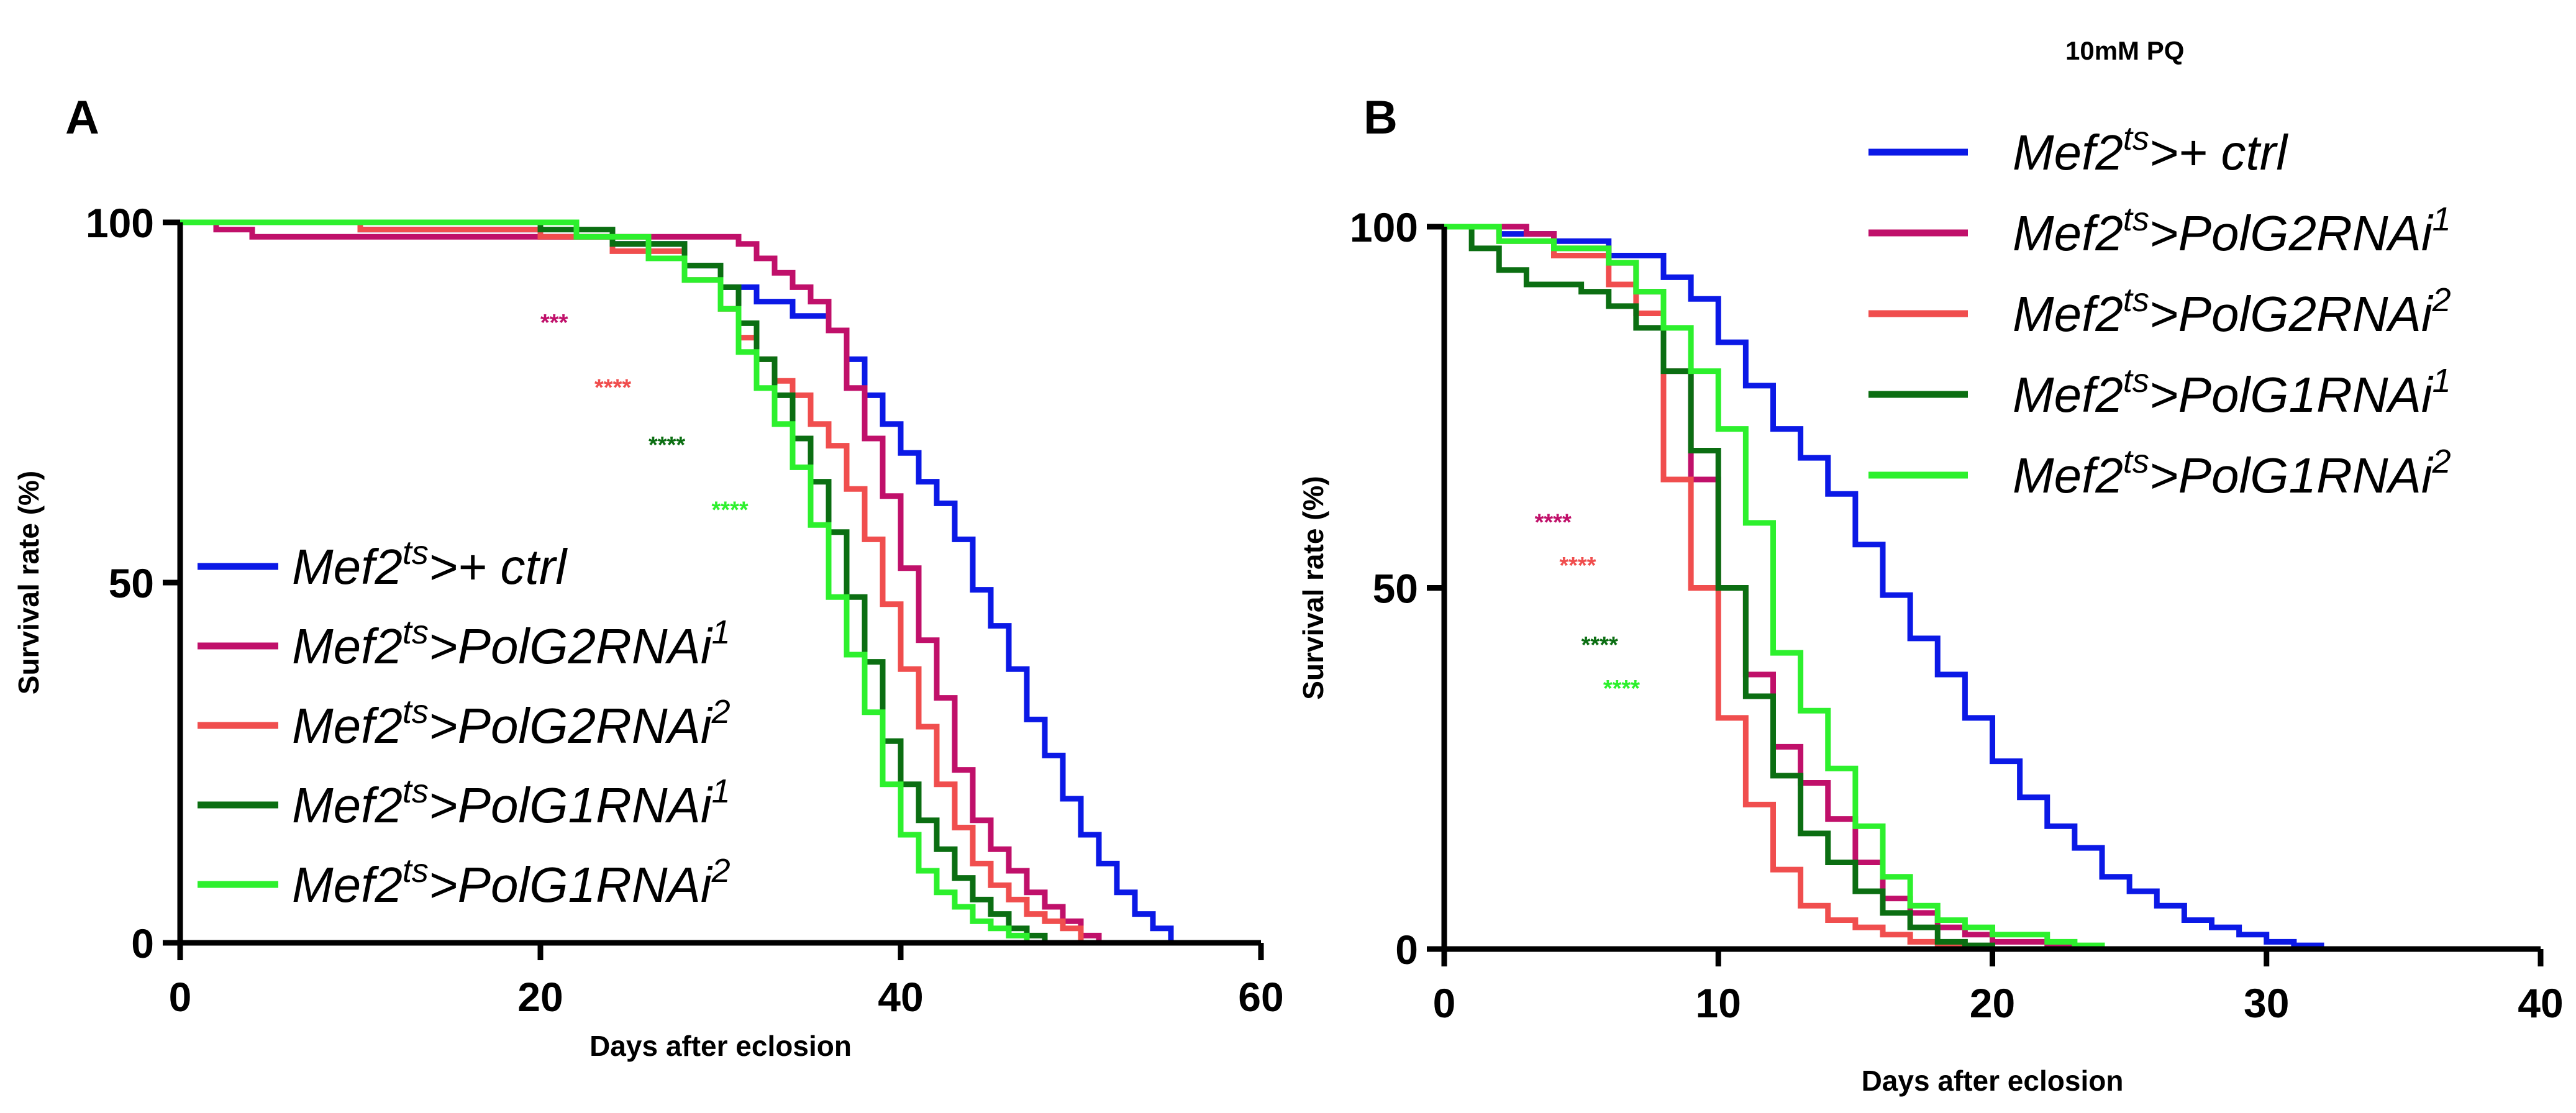 The height and width of the screenshot is (1113, 2576). Describe the element at coordinates (1384, 227) in the screenshot. I see `chart-b-y-tick-label: 100` at that location.